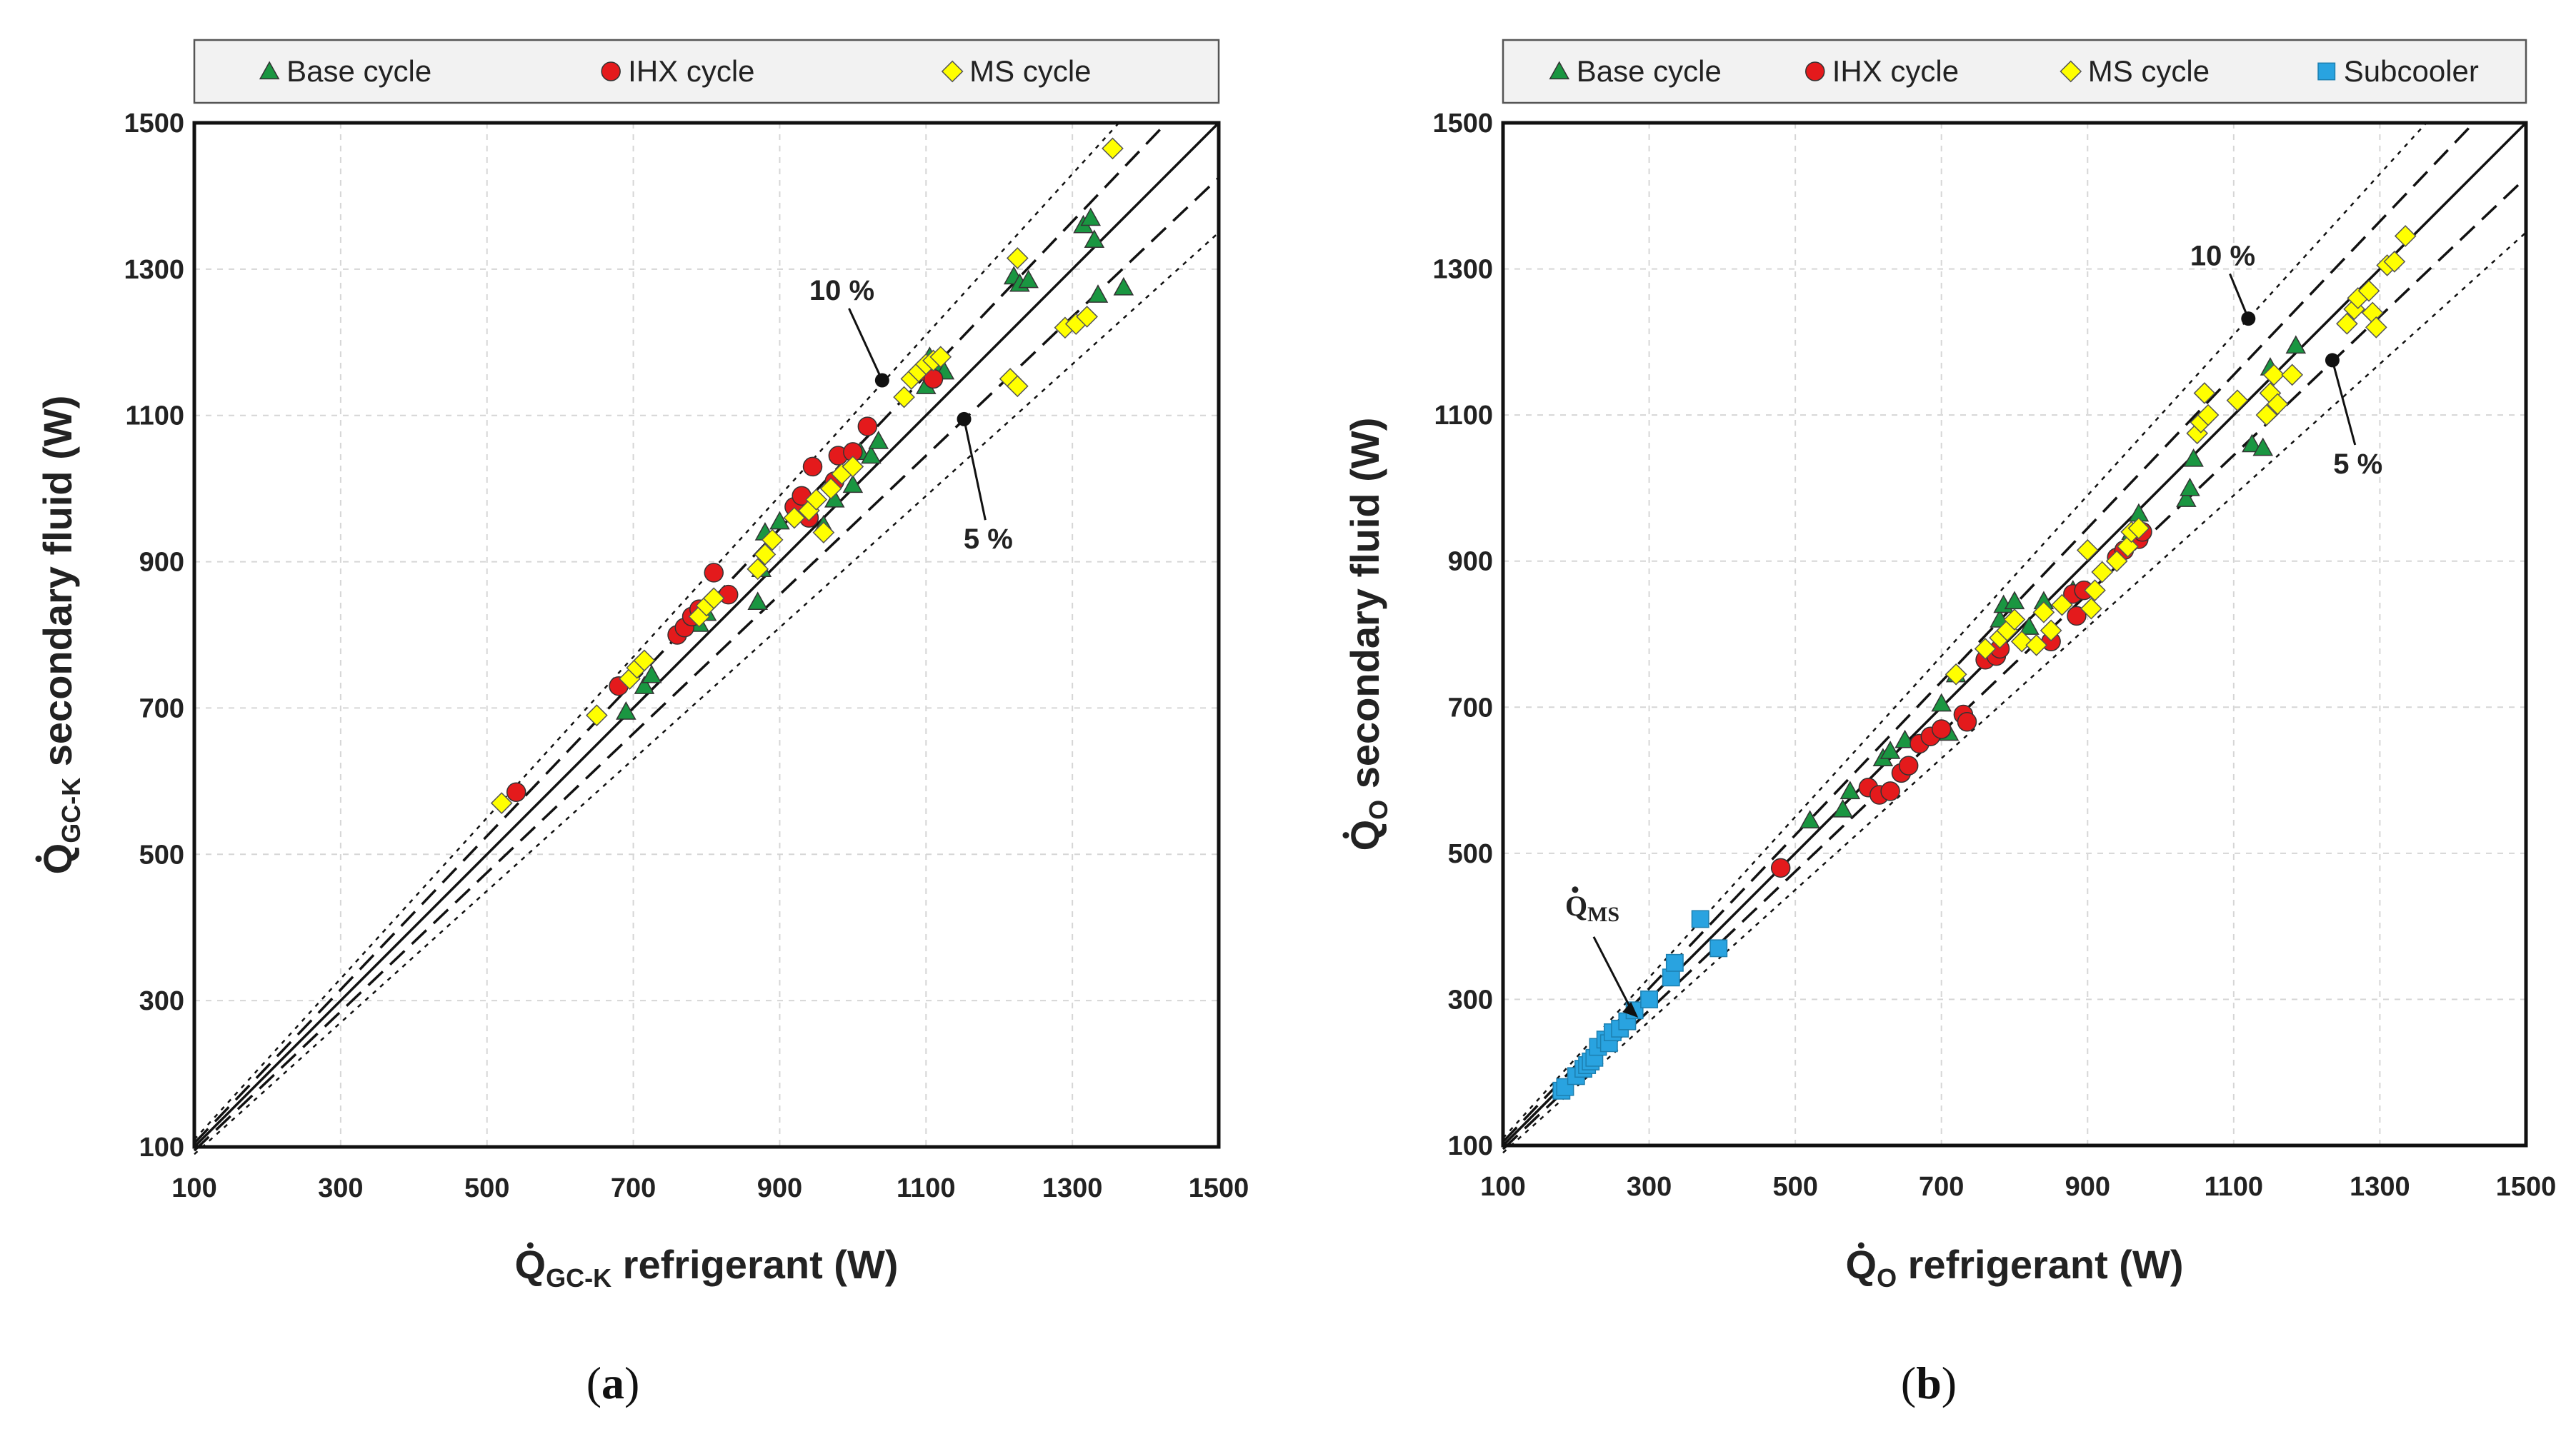  I want to click on y-tick-label: 1500, so click(154, 124).